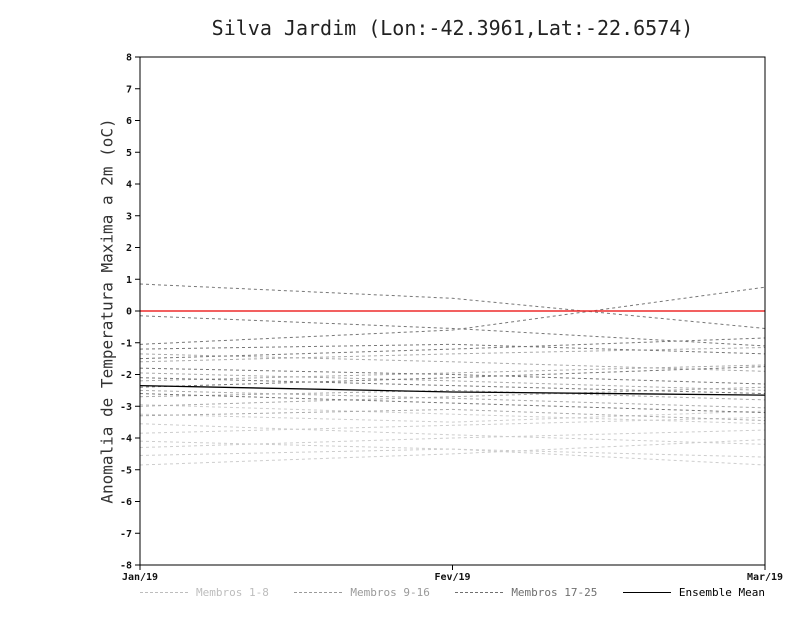 Image resolution: width=800 pixels, height=618 pixels. I want to click on y-tick-label: 0, so click(129, 312).